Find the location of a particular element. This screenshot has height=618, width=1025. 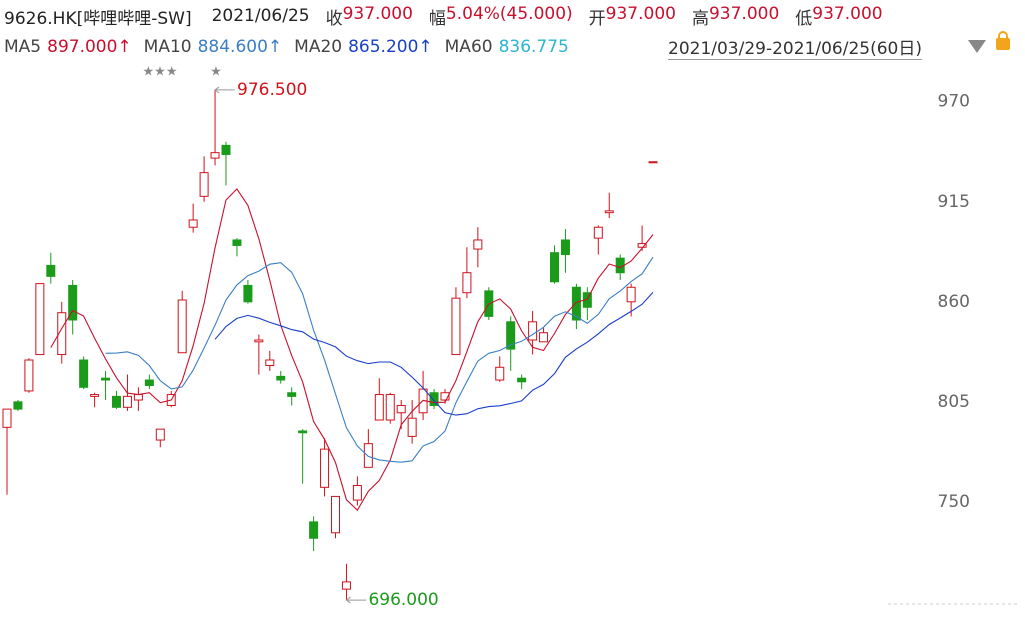

low-annotation: 696.000 is located at coordinates (403, 600).